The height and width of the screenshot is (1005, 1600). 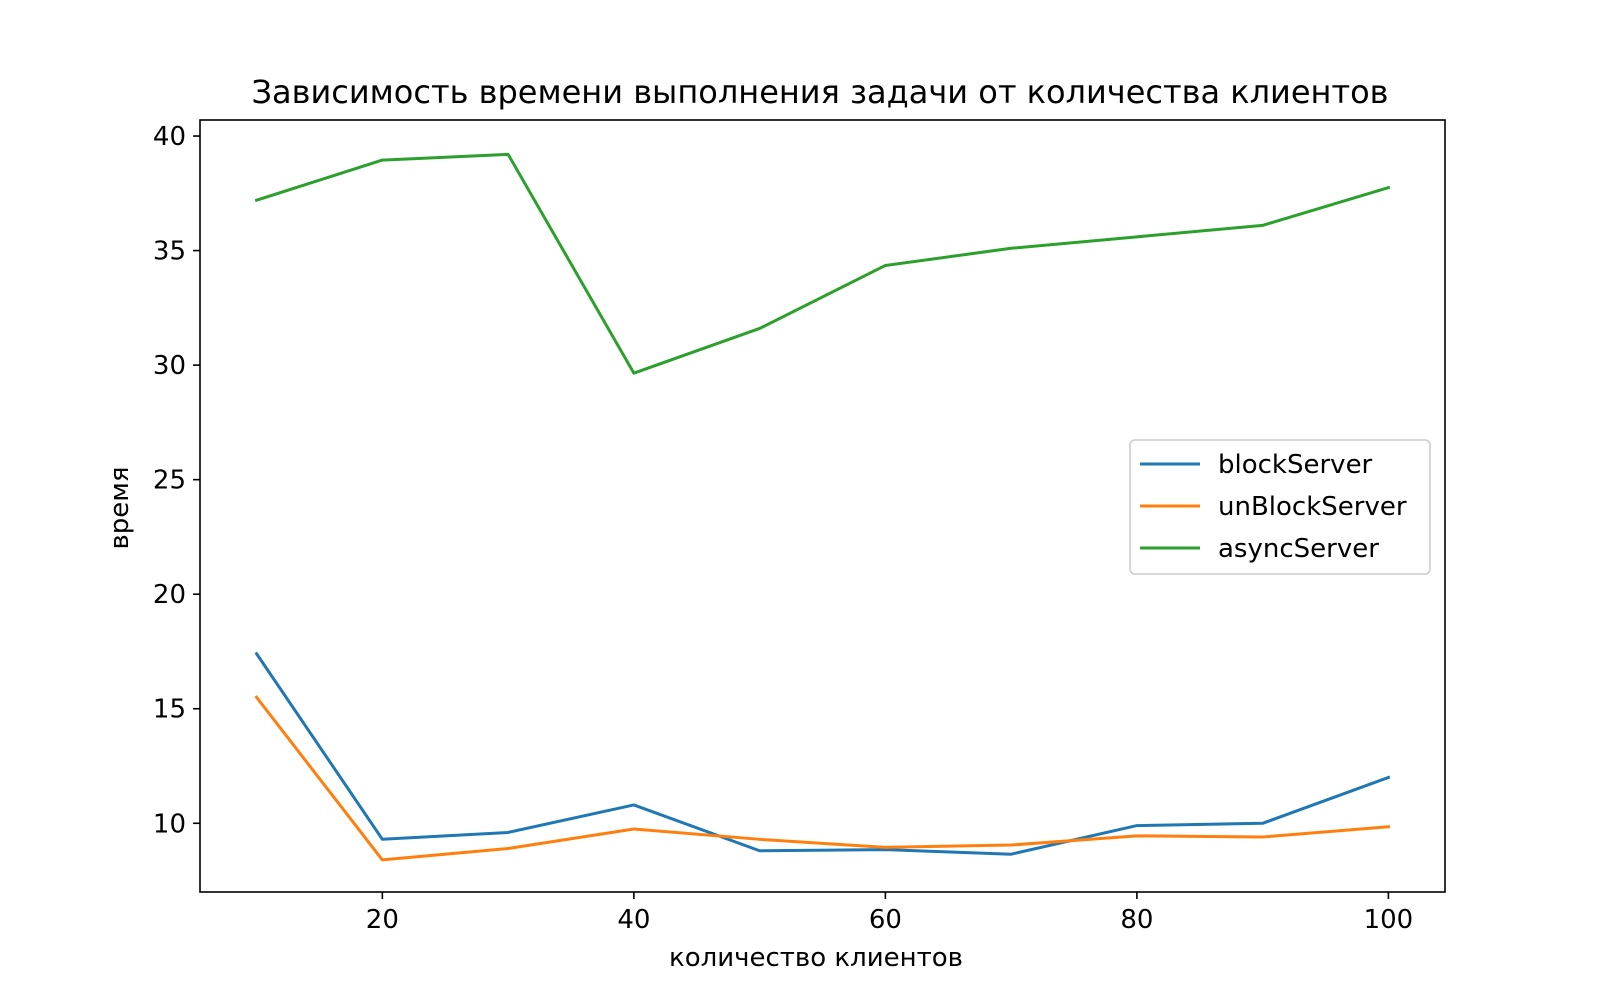 I want to click on y-axis-label: время, so click(x=120, y=507).